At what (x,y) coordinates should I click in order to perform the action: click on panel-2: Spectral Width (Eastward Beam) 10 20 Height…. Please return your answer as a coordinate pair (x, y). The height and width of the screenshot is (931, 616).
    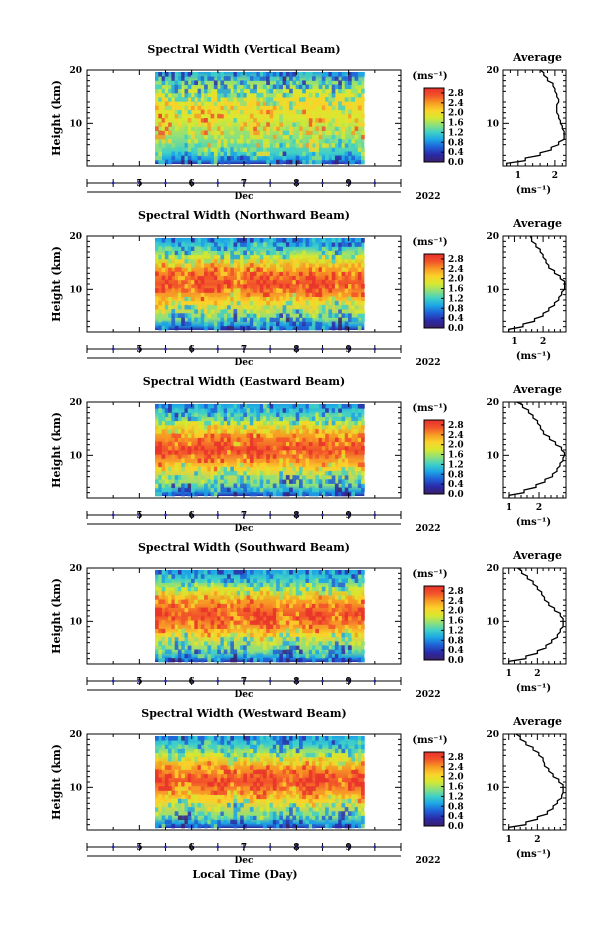
    Looking at the image, I should click on (308, 454).